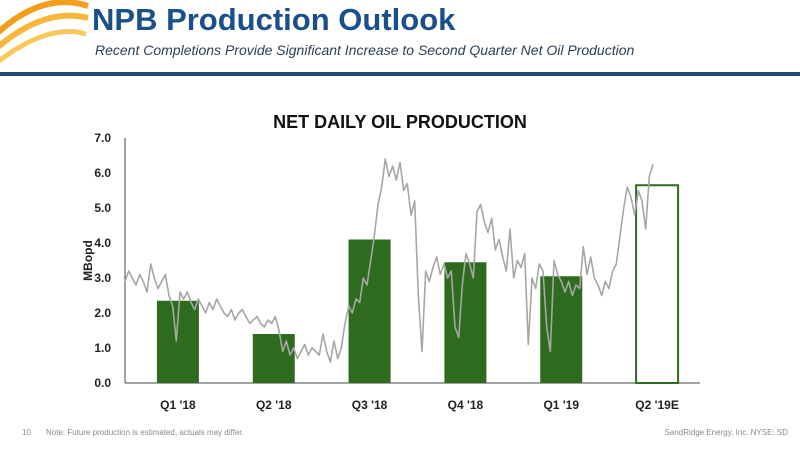  What do you see at coordinates (102, 173) in the screenshot?
I see `y-tick-label: 6.0` at bounding box center [102, 173].